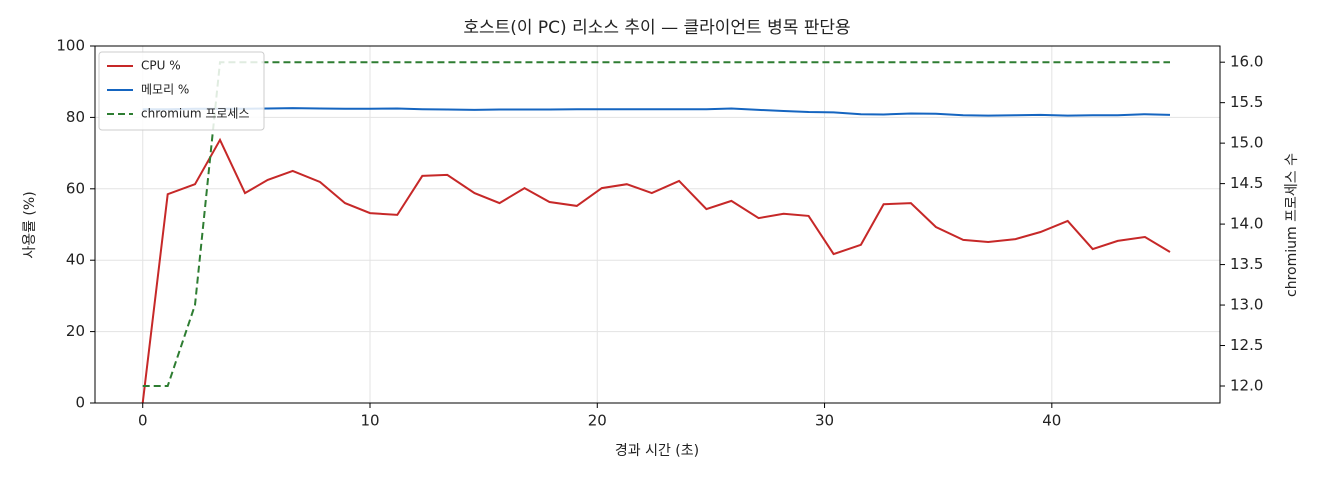  Describe the element at coordinates (161, 66) in the screenshot. I see `legend-label: CPU %` at that location.